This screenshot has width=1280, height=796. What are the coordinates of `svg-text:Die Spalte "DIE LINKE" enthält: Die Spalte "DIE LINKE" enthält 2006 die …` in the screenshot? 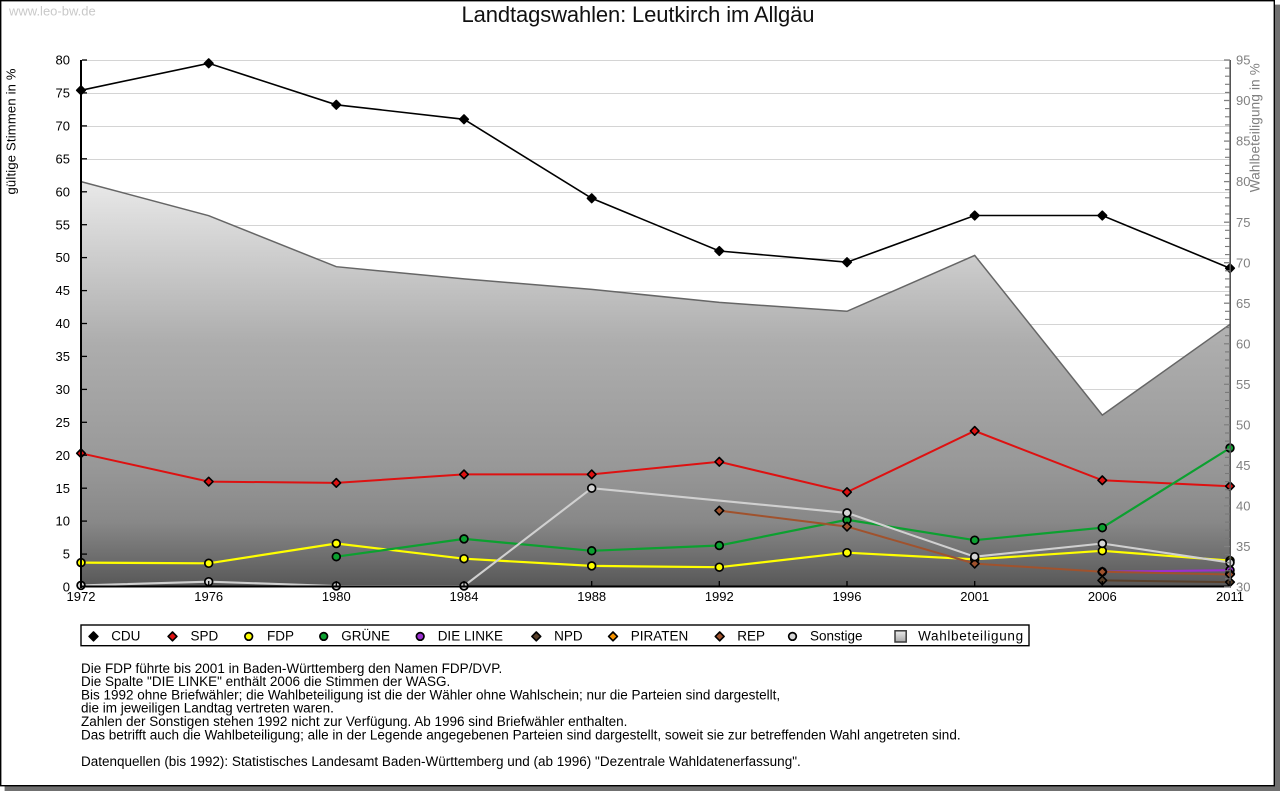 It's located at (265, 681).